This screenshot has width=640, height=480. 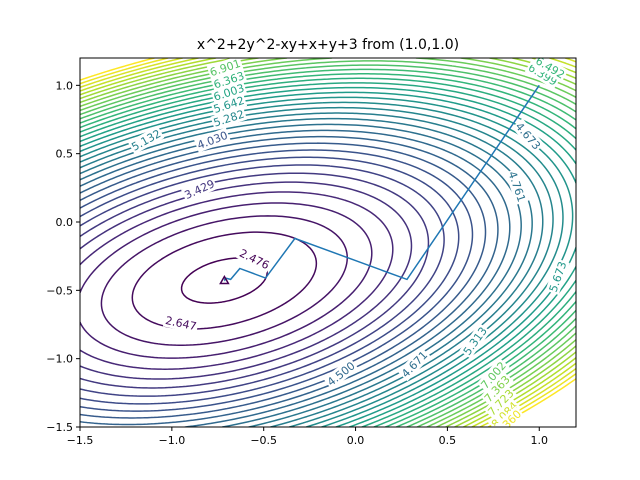 What do you see at coordinates (59, 290) in the screenshot?
I see `y-tick-label: −0.5` at bounding box center [59, 290].